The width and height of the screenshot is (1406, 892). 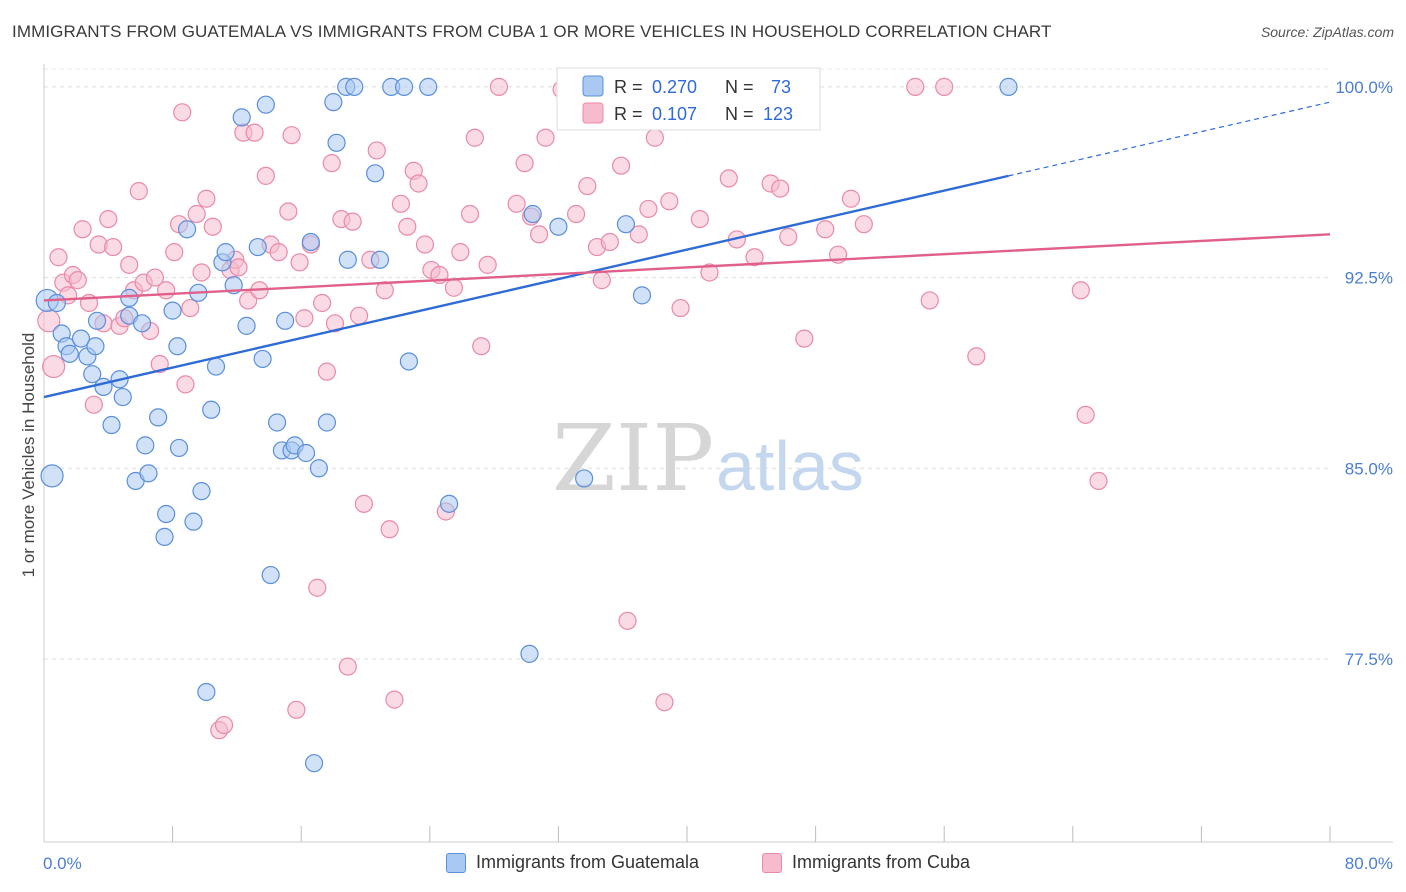 What do you see at coordinates (778, 114) in the screenshot?
I see `legend-n-cuba: 123` at bounding box center [778, 114].